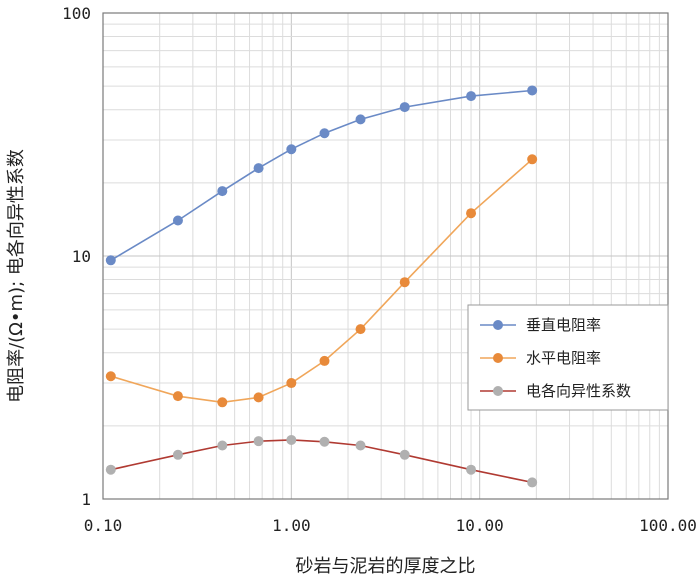 Image resolution: width=700 pixels, height=580 pixels. What do you see at coordinates (668, 525) in the screenshot?
I see `x-tick-label: 100.00` at bounding box center [668, 525].